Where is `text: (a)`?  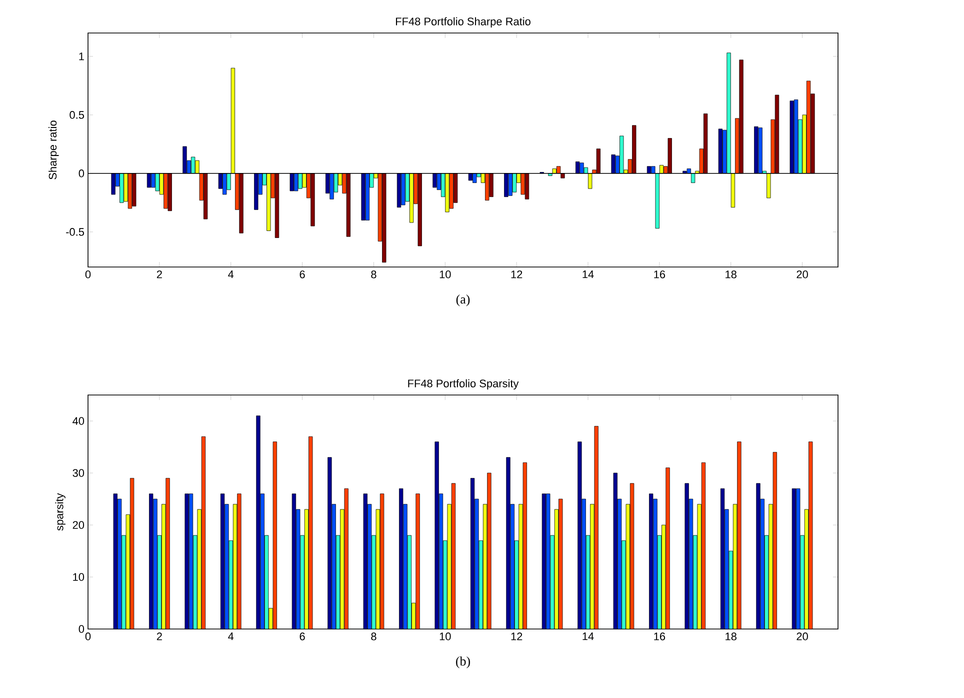 text: (a) is located at coordinates (463, 300).